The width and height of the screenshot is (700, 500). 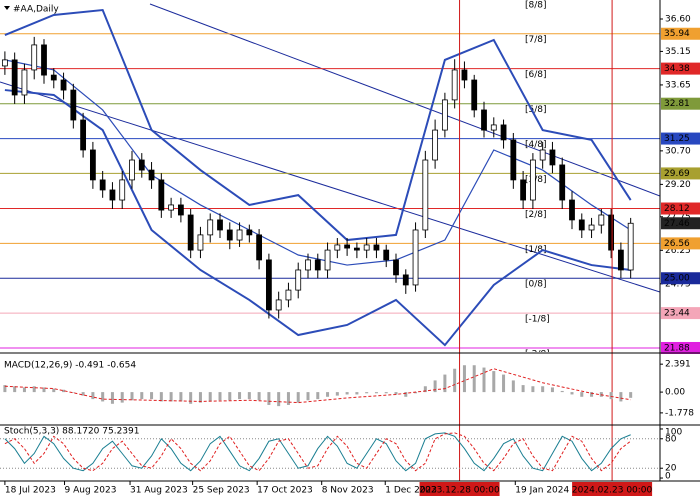 I want to click on level-tag-label: 32.81, so click(x=677, y=104).